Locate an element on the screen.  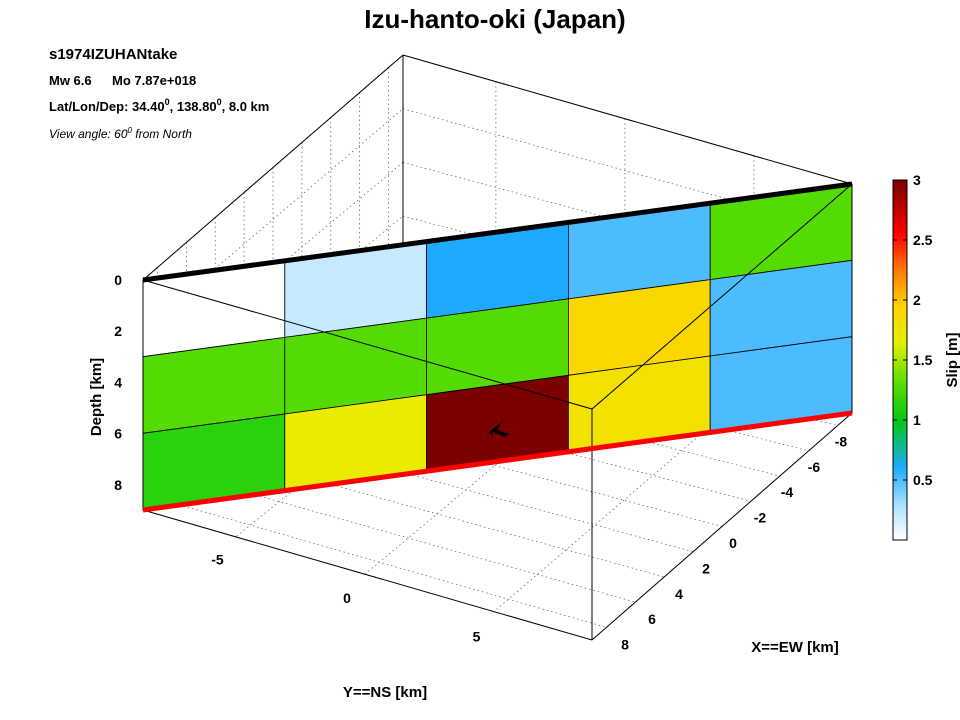
ew-tick-label: -4 is located at coordinates (787, 492).